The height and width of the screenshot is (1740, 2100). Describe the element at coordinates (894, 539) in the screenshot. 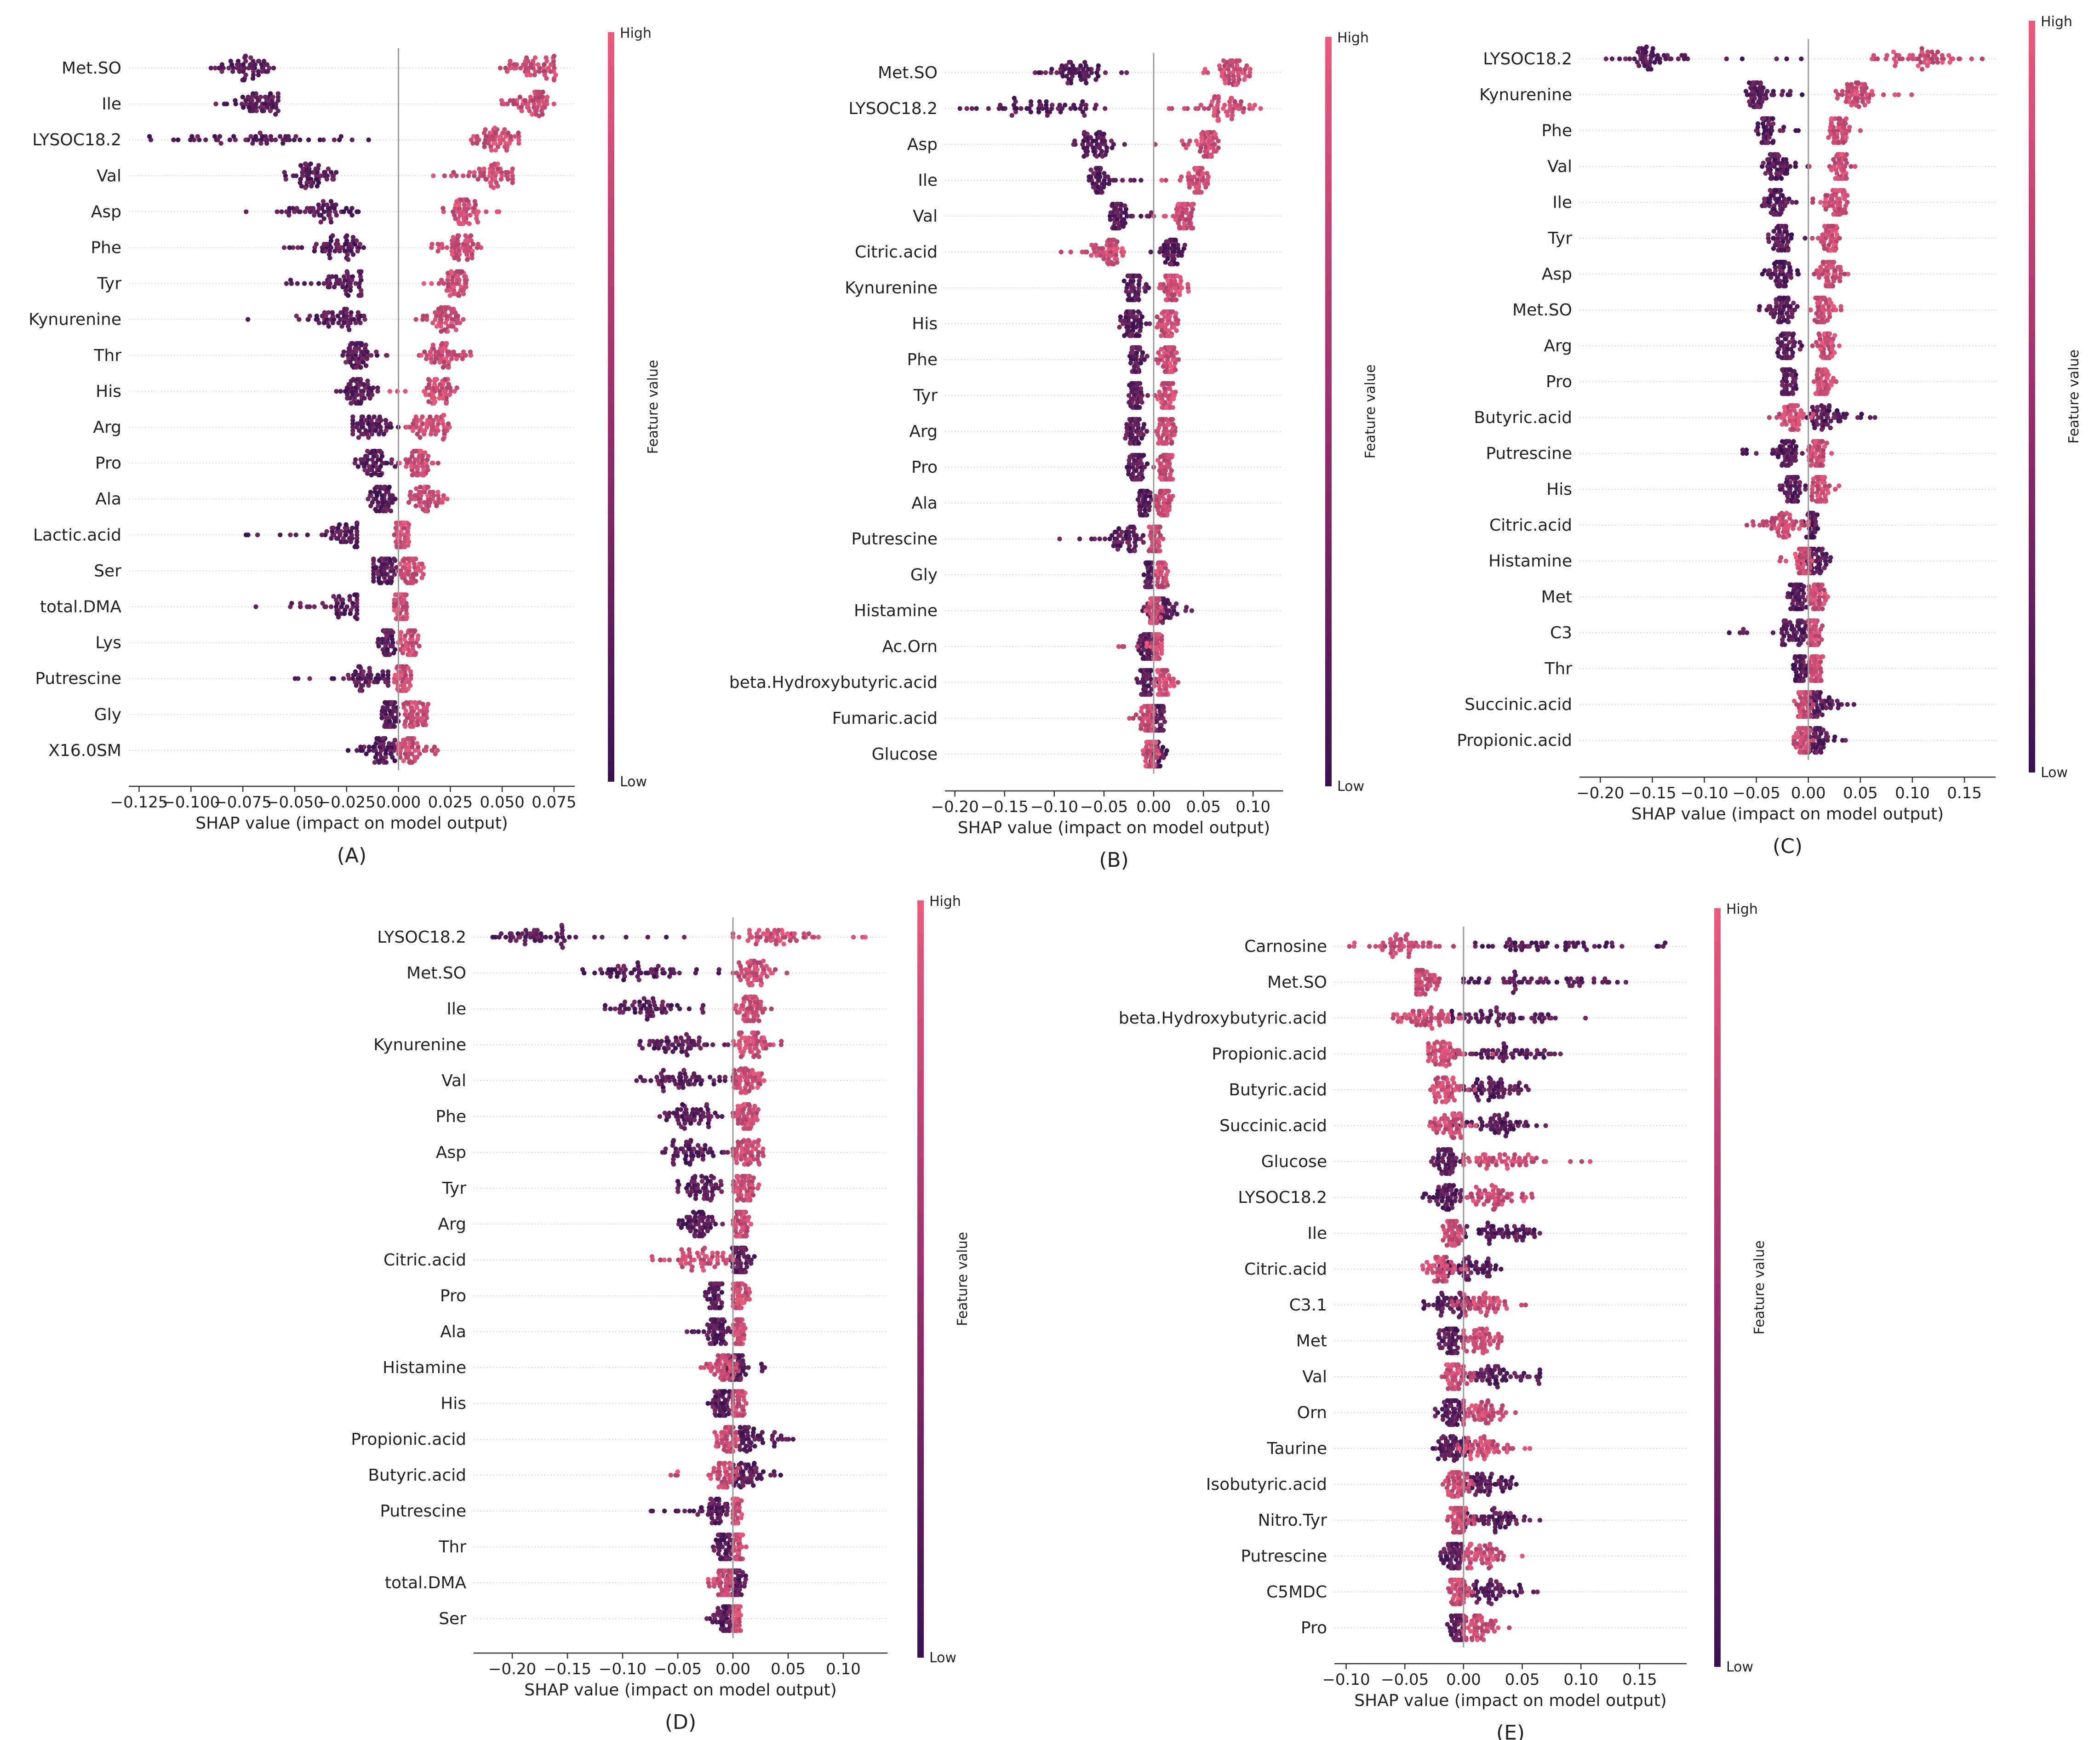

I see `feature-label: Putrescine` at that location.